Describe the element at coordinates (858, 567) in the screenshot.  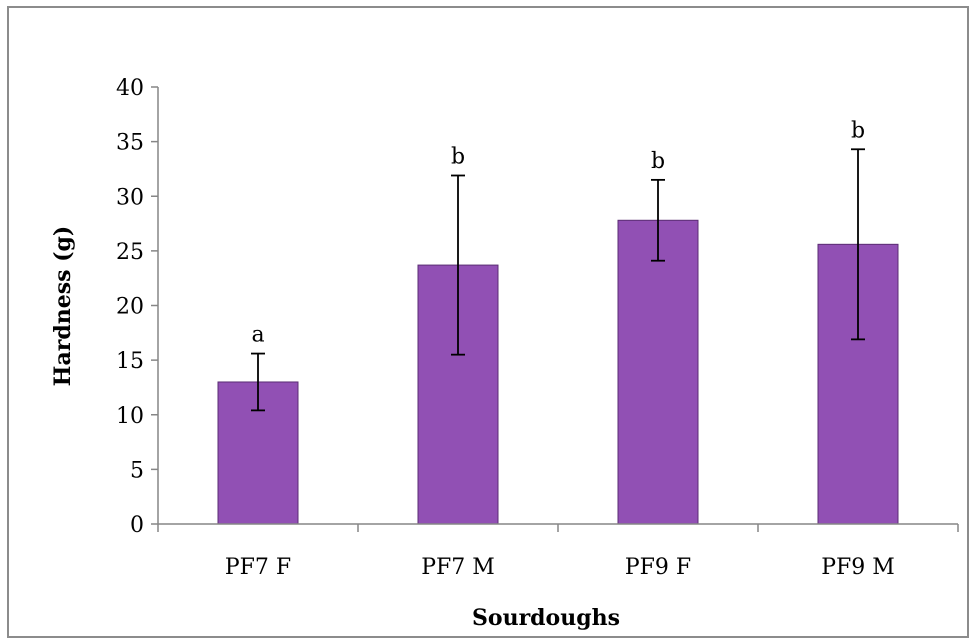
I see `x-category-label: PF9 M` at that location.